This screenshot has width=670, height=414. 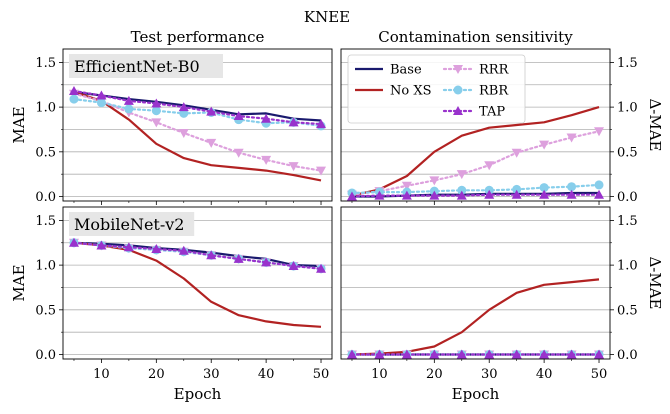 I want to click on panel-title: Contamination sensitivity, so click(x=475, y=37).